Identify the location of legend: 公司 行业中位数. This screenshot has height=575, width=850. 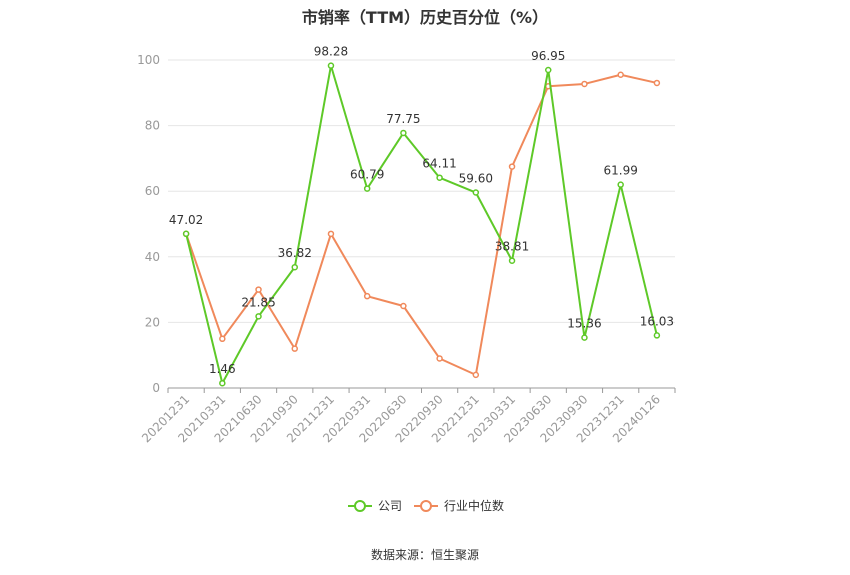
(426, 505).